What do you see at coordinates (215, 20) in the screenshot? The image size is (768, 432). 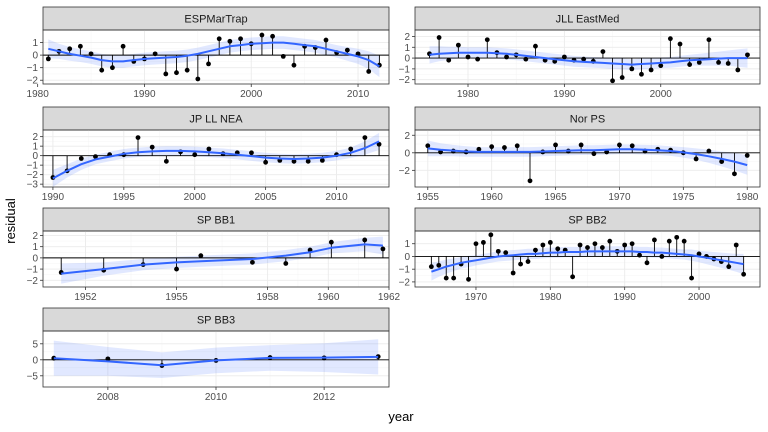 I see `facet-title: ESPMarTrap` at bounding box center [215, 20].